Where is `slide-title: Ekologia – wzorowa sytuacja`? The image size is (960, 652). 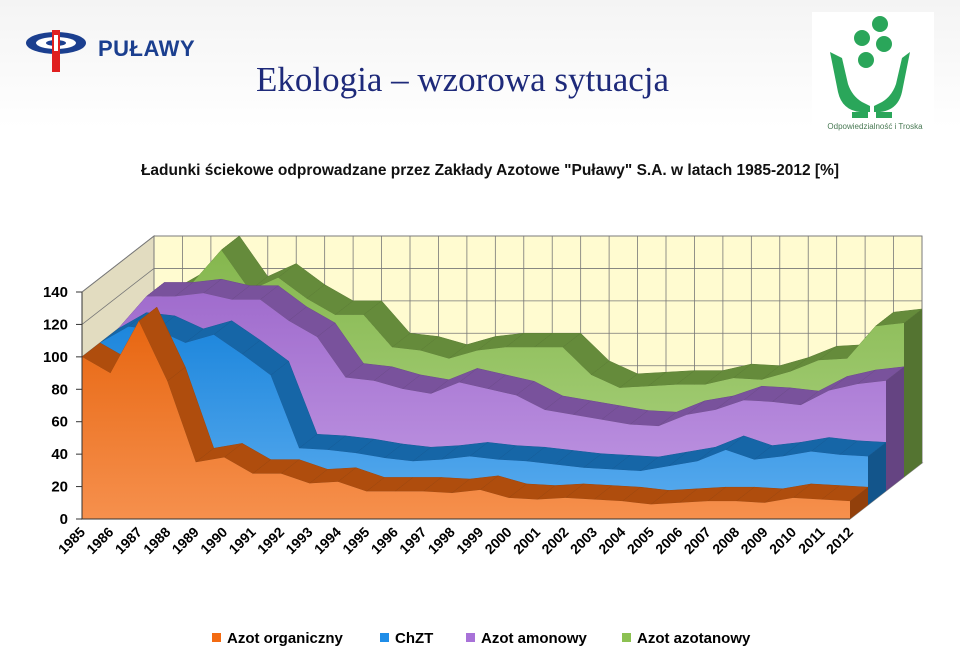
slide-title: Ekologia – wzorowa sytuacja is located at coordinates (463, 79).